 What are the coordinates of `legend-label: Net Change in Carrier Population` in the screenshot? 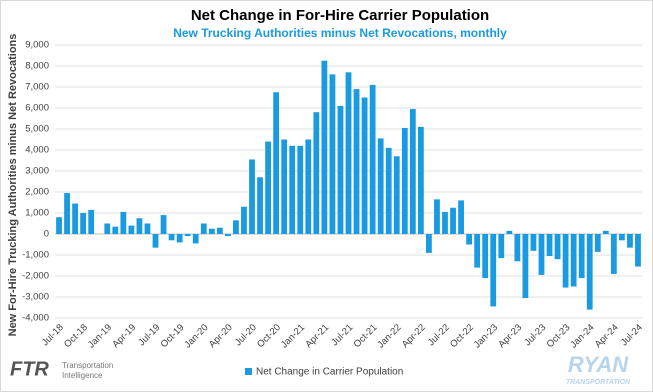 It's located at (329, 372).